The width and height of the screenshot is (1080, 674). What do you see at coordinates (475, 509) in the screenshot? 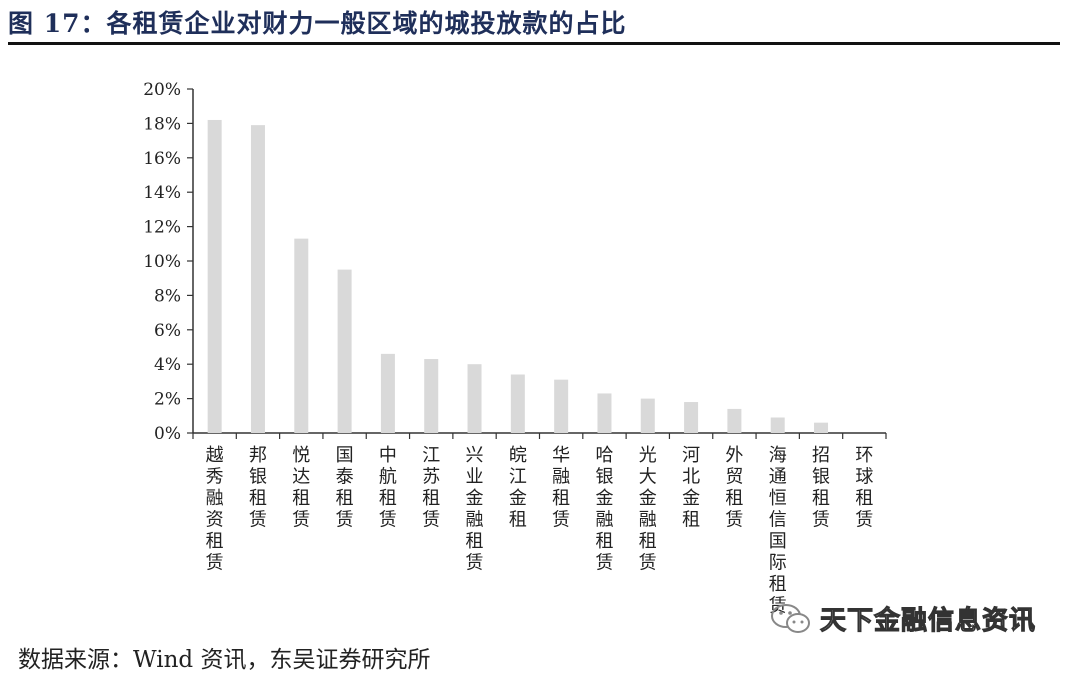
I see `x-tick-label: 兴业金融租赁` at bounding box center [475, 509].